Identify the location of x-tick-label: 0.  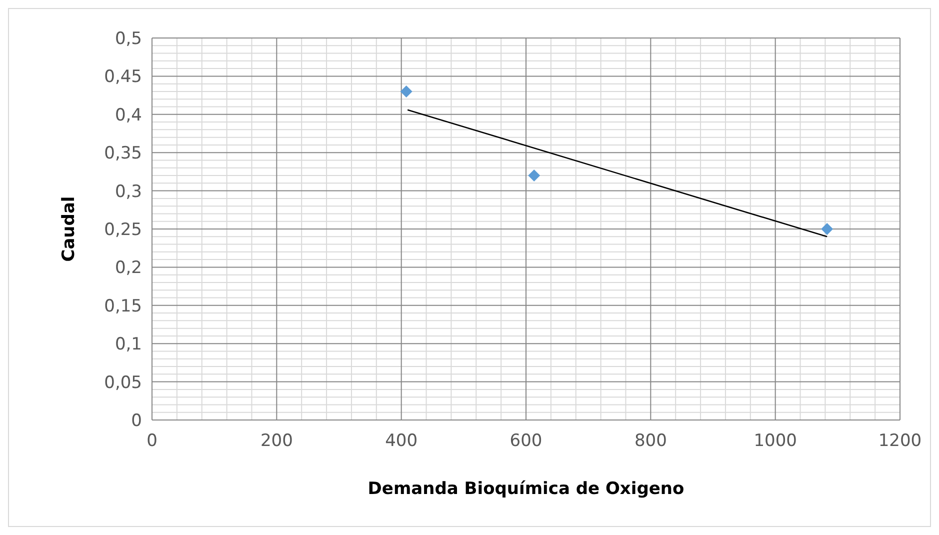
(152, 441).